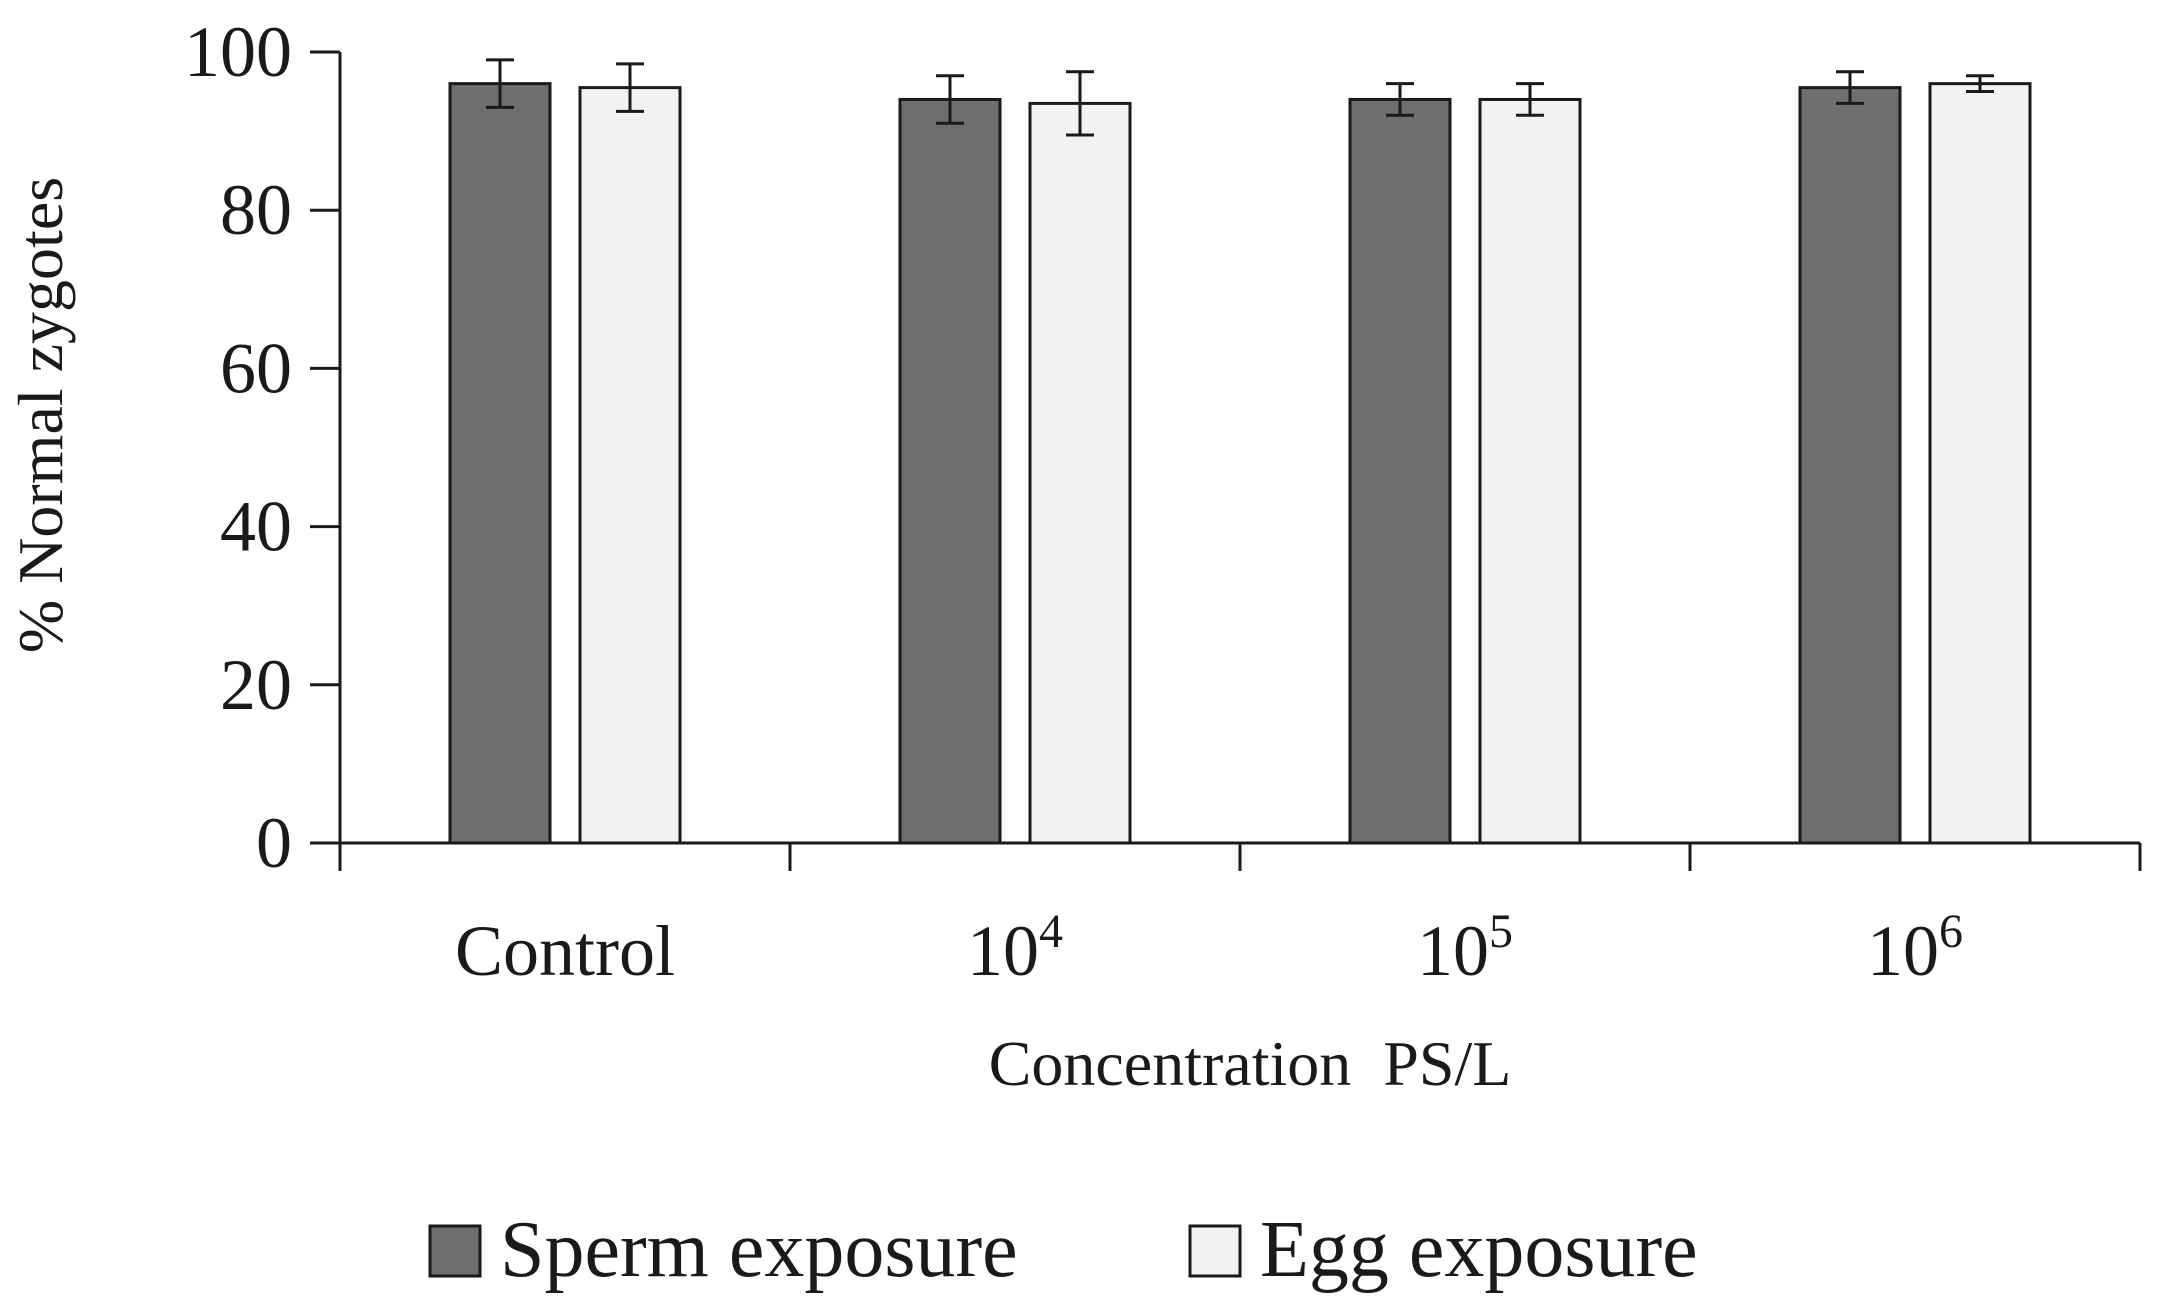  Describe the element at coordinates (256, 368) in the screenshot. I see `y-tick-label: 60` at that location.